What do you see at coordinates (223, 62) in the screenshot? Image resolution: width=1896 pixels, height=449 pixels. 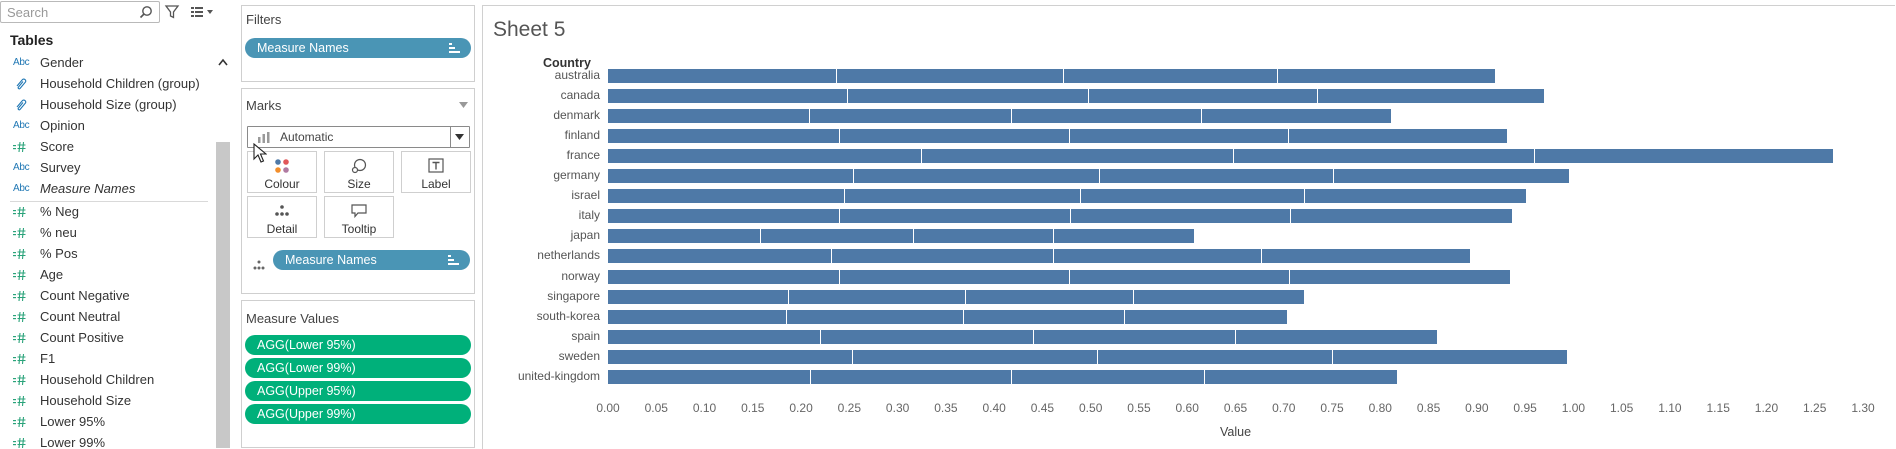 I see `chevron-up-icon` at bounding box center [223, 62].